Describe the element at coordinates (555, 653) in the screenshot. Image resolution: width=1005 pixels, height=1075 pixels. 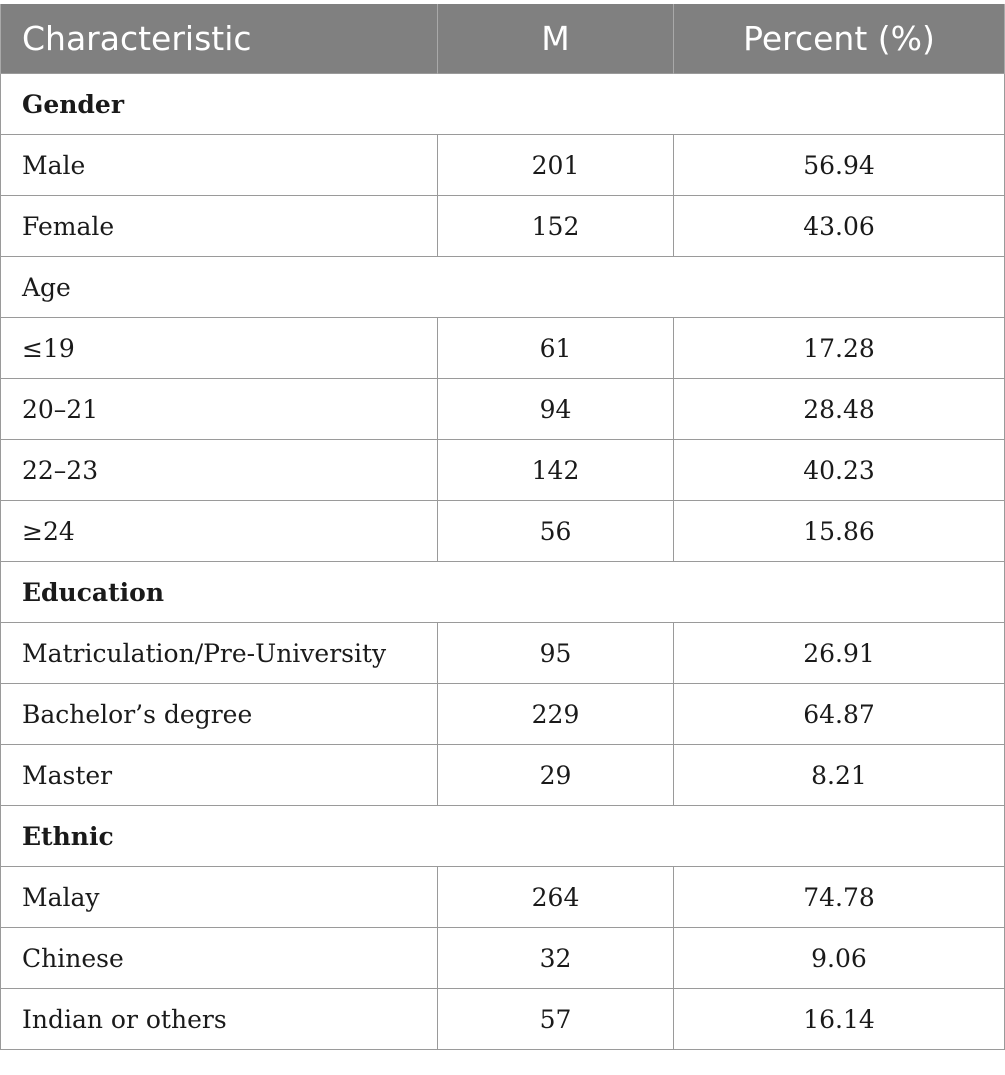
I see `row-m-value: 95` at that location.